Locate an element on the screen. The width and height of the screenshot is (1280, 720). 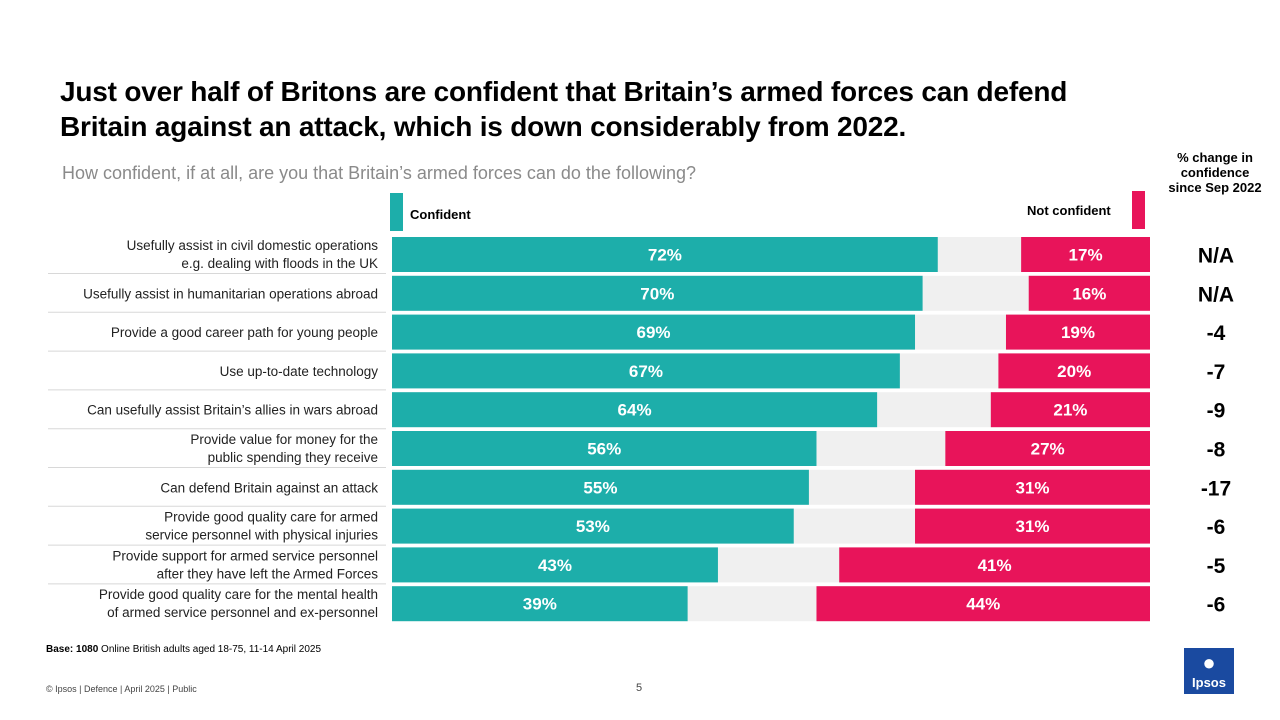
category-label: Can defend Britain against an attack is located at coordinates (269, 487).